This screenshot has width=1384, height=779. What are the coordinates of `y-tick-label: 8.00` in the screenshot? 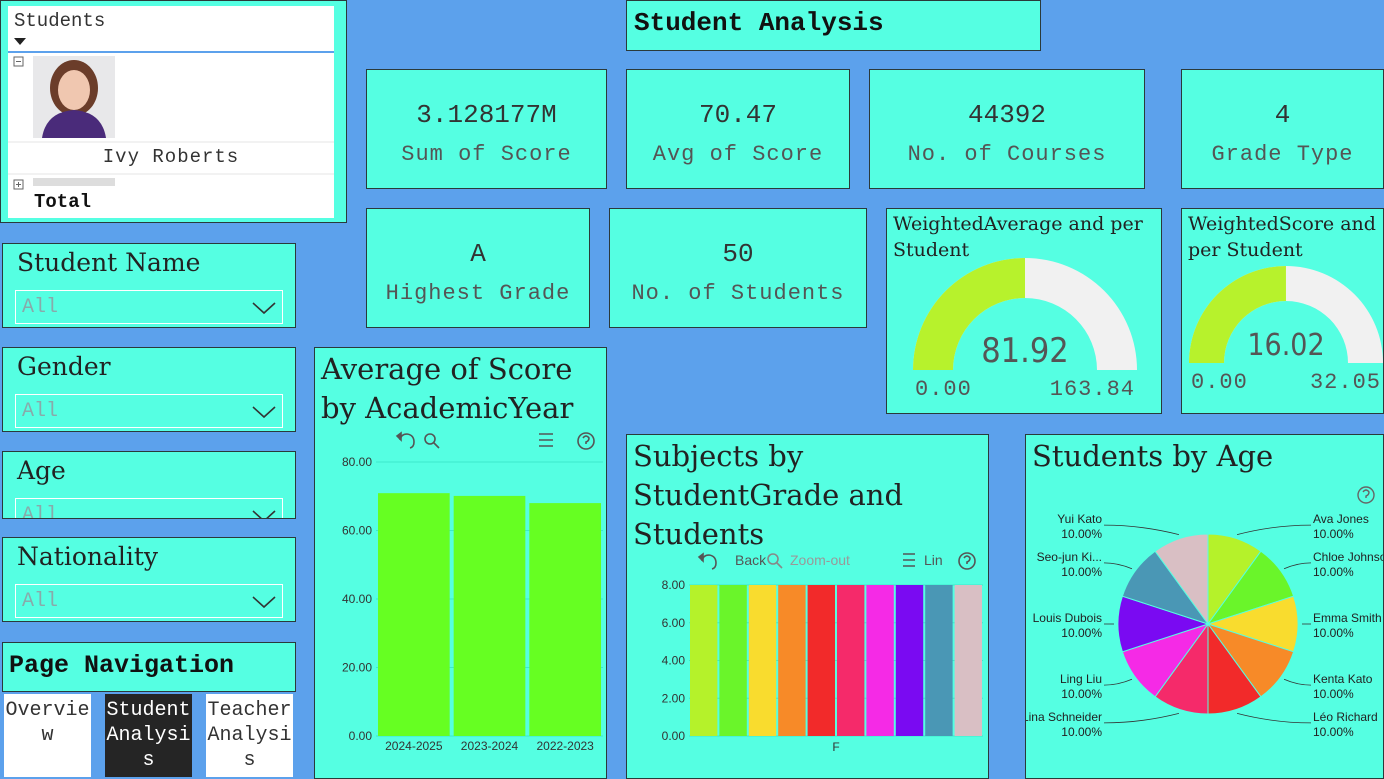 It's located at (674, 585).